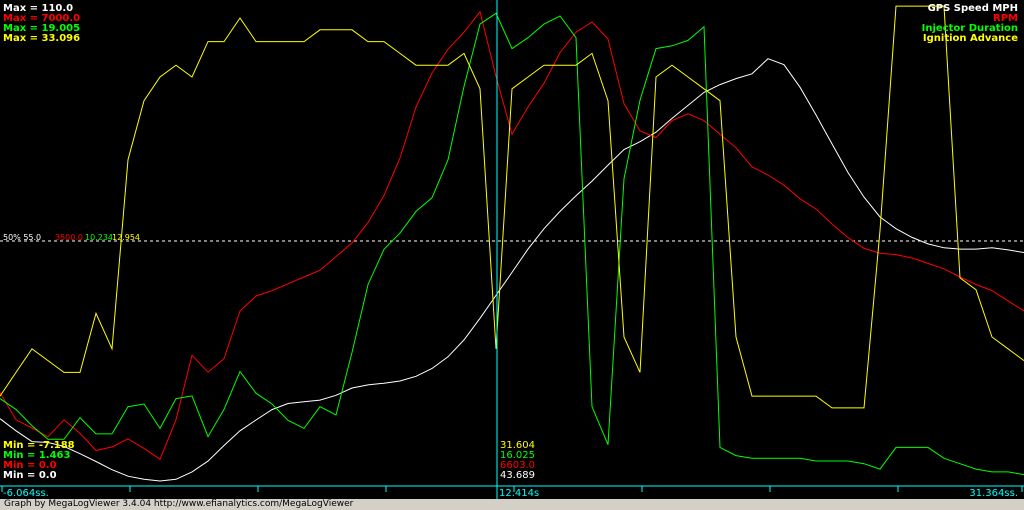  I want to click on max-label-speed: Max = 110.0, so click(38, 8).